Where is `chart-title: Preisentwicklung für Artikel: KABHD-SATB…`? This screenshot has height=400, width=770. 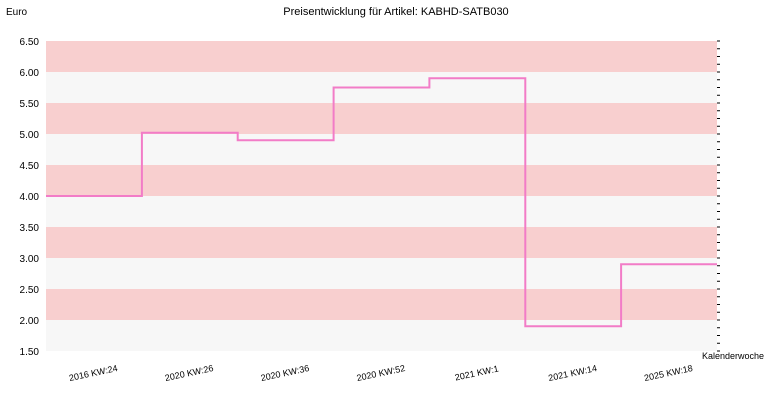
chart-title: Preisentwicklung für Artikel: KABHD-SATB… is located at coordinates (395, 12).